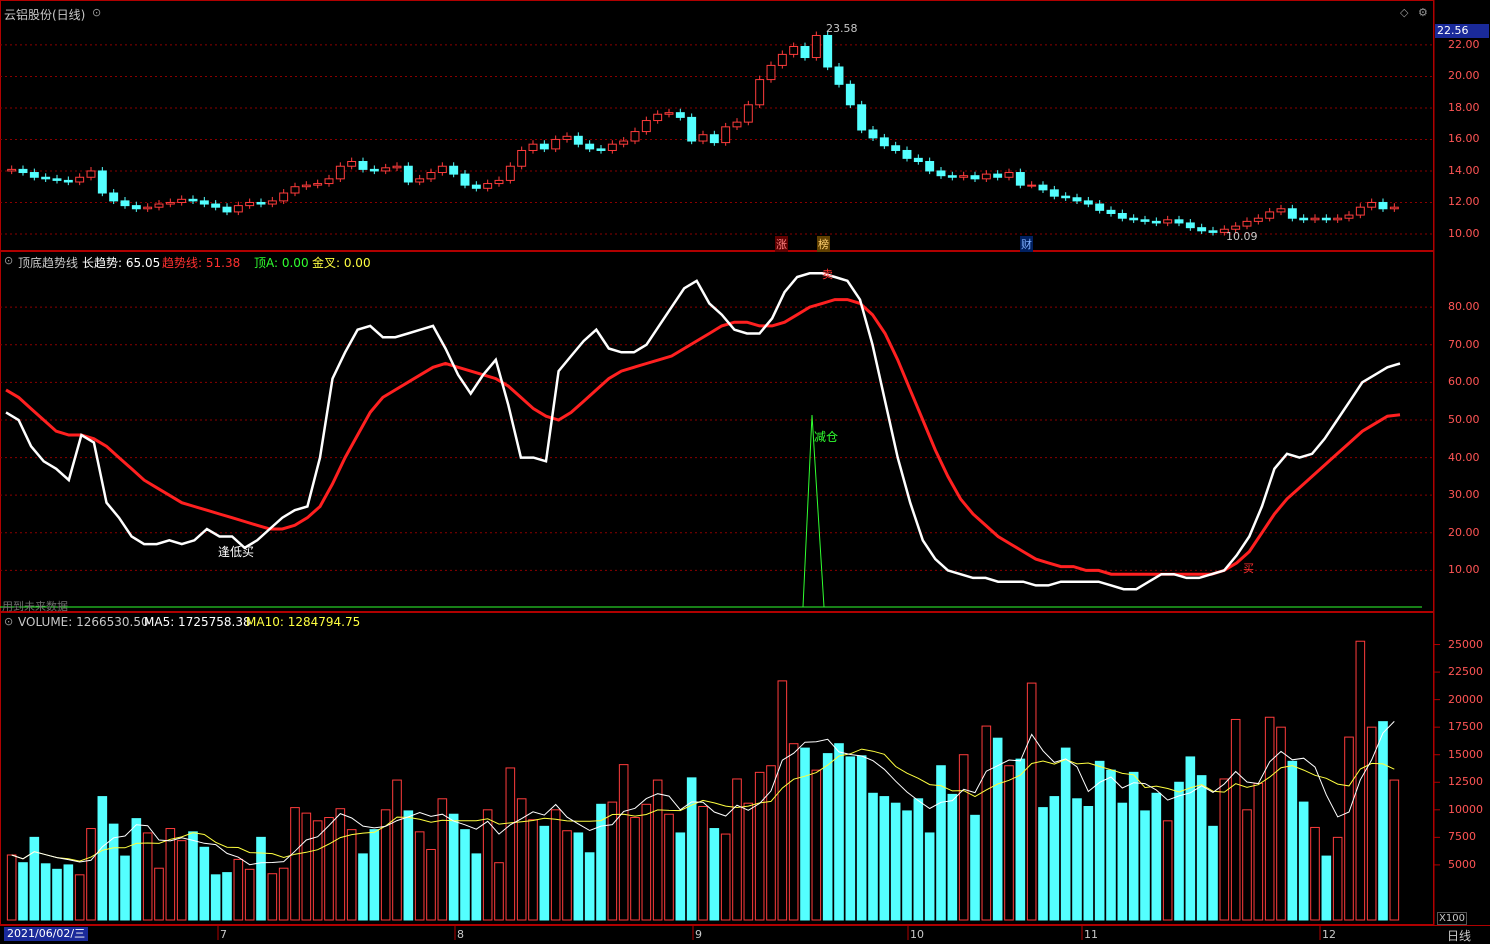 This screenshot has height=944, width=1490. Describe the element at coordinates (1465, 782) in the screenshot. I see `volume-axis-label: 12500` at that location.